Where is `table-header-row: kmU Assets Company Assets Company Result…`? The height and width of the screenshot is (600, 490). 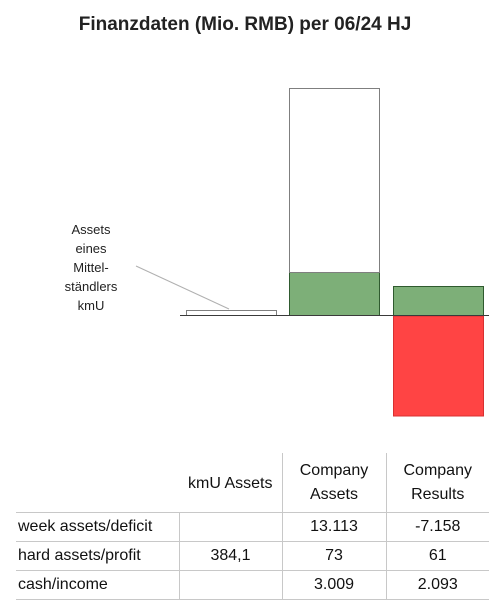 table-header-row: kmU Assets Company Assets Company Result… is located at coordinates (252, 483).